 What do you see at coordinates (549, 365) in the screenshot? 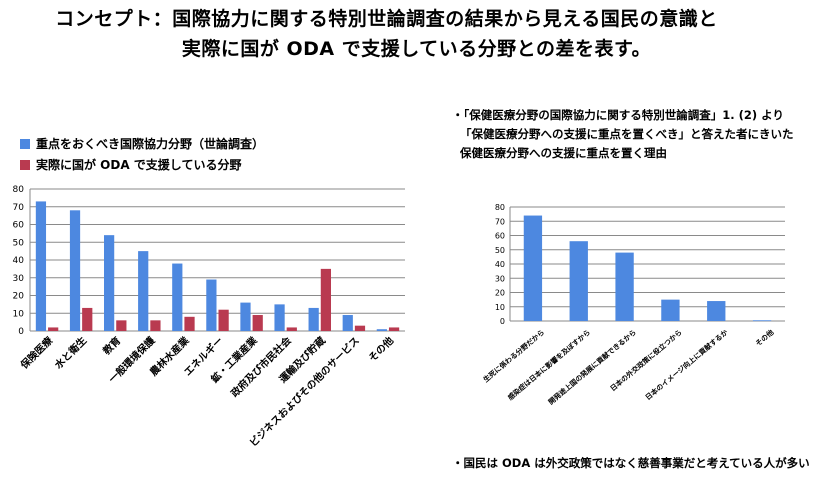
I see `chart2-category-label: 感染症は日本に影響を及ぼすから` at bounding box center [549, 365].